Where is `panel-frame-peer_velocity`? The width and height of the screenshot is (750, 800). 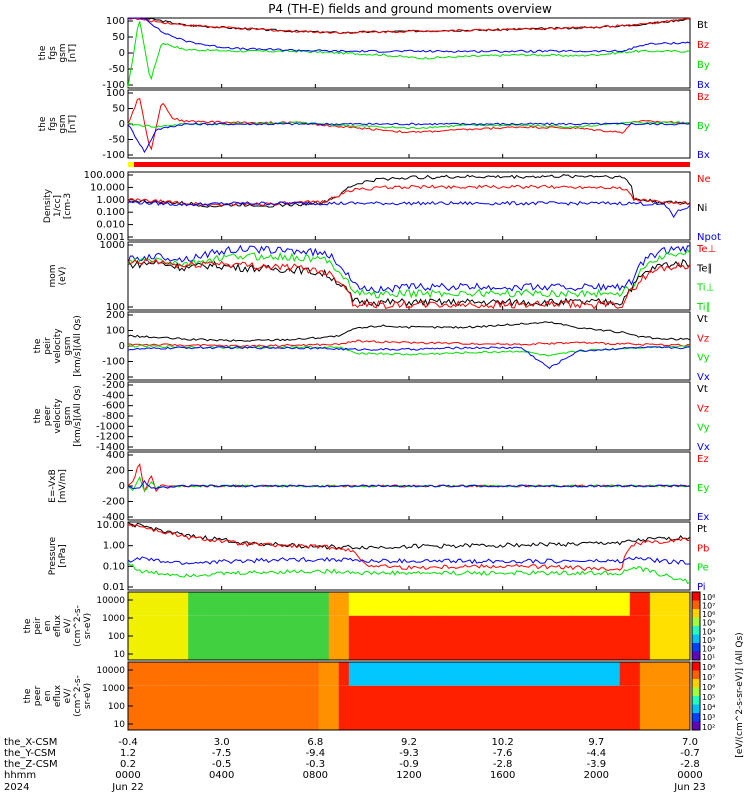 panel-frame-peer_velocity is located at coordinates (409, 416).